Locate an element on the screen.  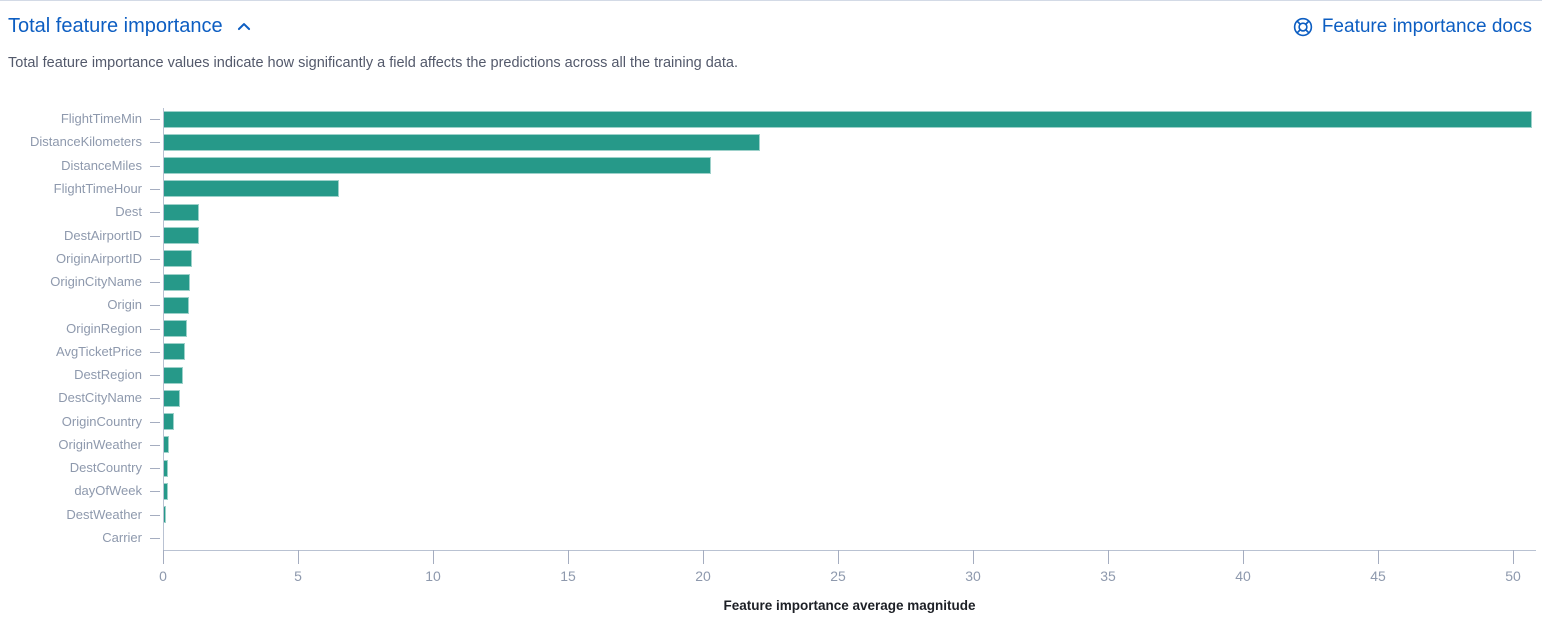
y-axis-label: Dest is located at coordinates (128, 212).